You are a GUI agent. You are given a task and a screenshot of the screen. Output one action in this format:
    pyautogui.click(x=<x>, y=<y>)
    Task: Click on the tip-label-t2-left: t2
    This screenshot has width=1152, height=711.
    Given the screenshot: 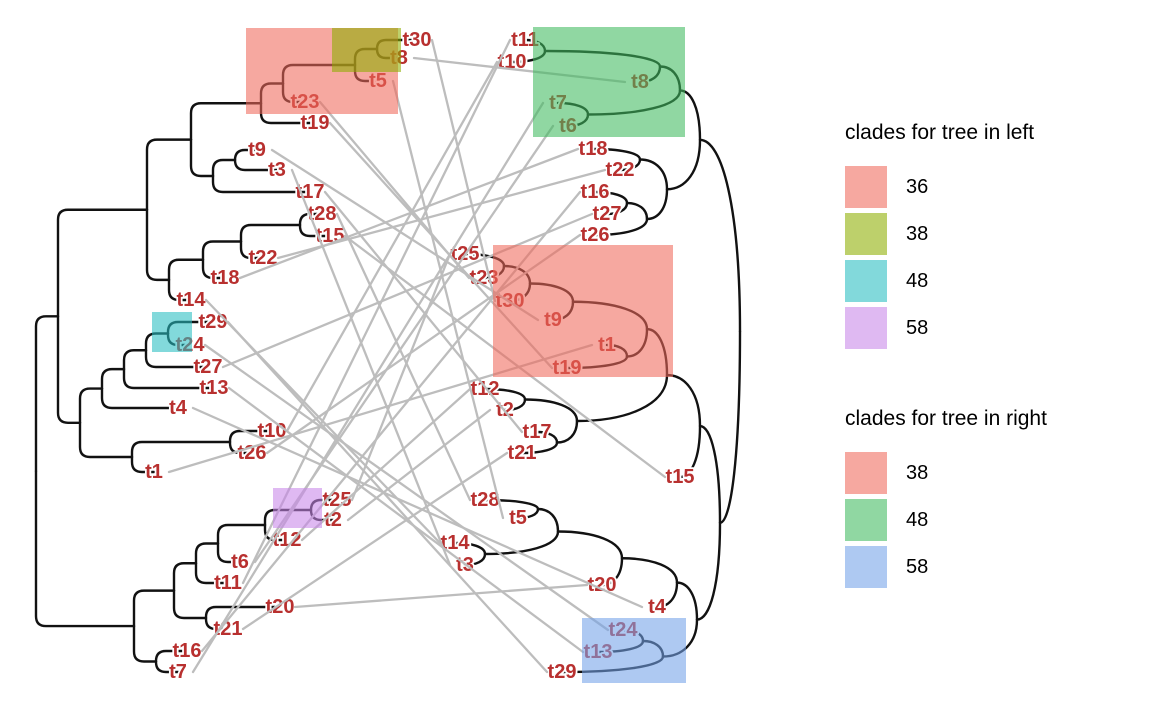 What is the action you would take?
    pyautogui.click(x=333, y=520)
    